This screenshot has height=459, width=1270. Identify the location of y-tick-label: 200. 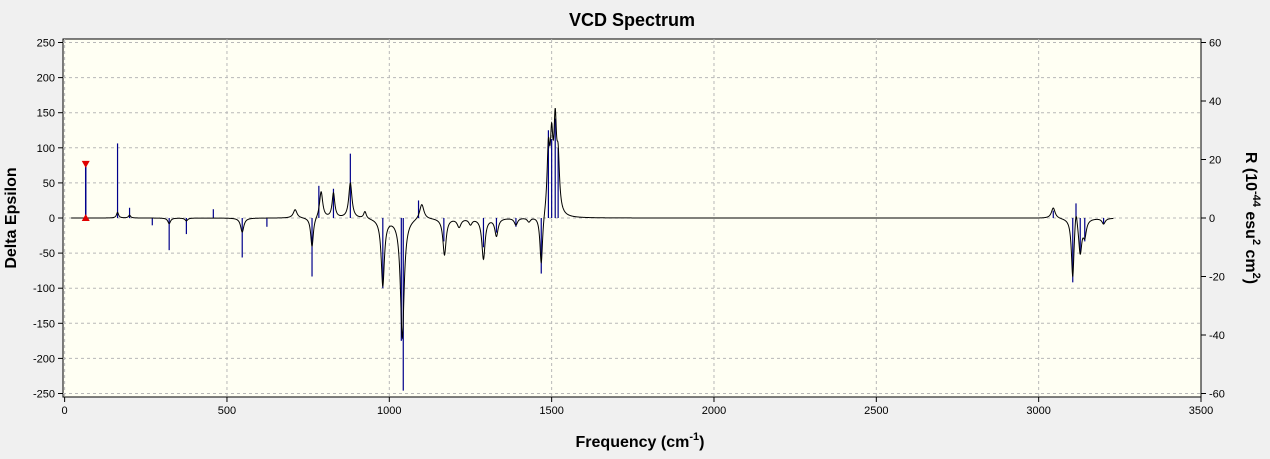
(46, 79).